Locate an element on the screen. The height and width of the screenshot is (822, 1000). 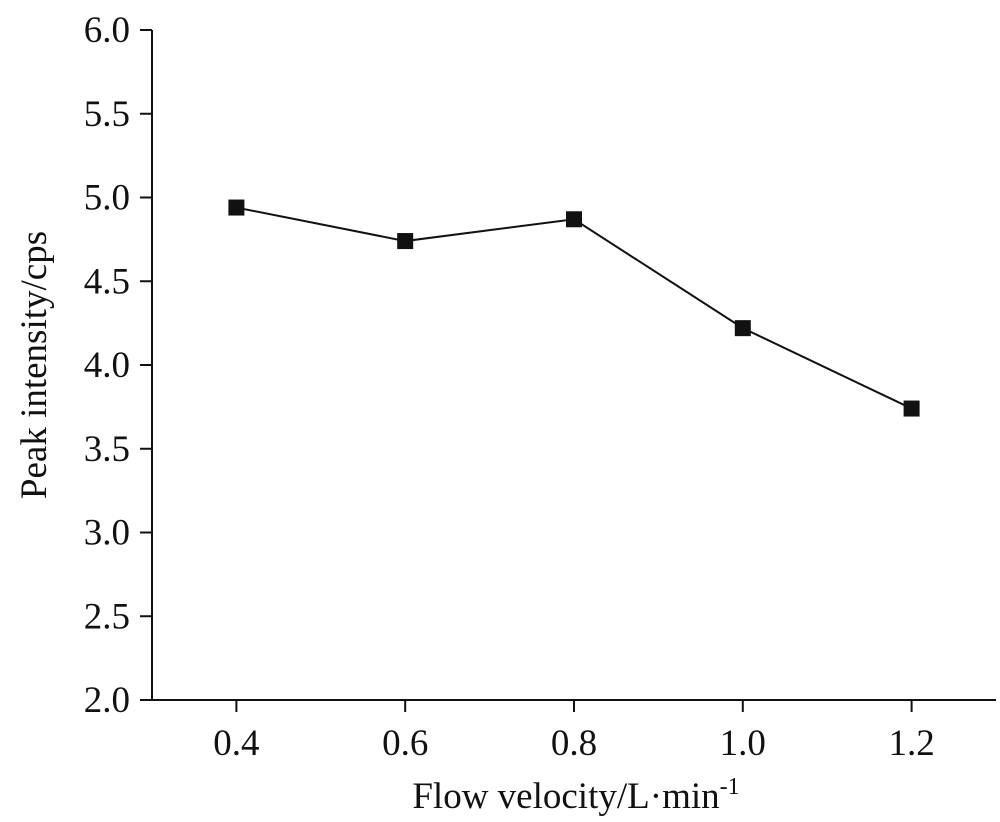
y-tick-label: 2.5 is located at coordinates (107, 616).